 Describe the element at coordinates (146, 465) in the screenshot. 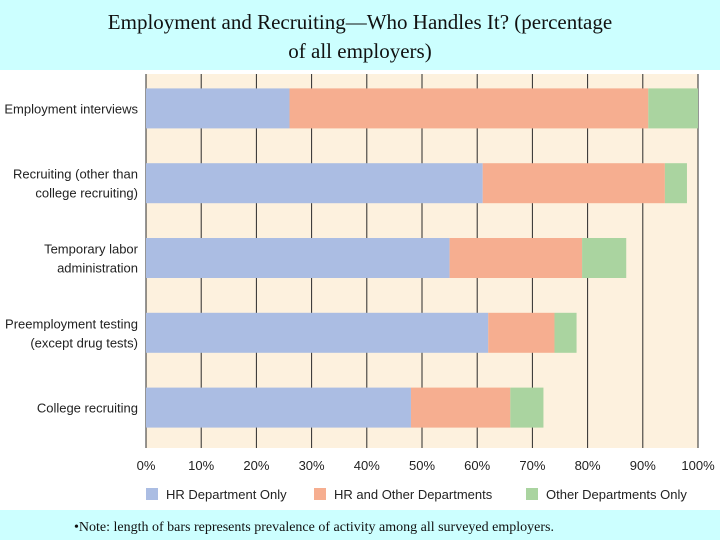

I see `x-tick-label: 0%` at that location.